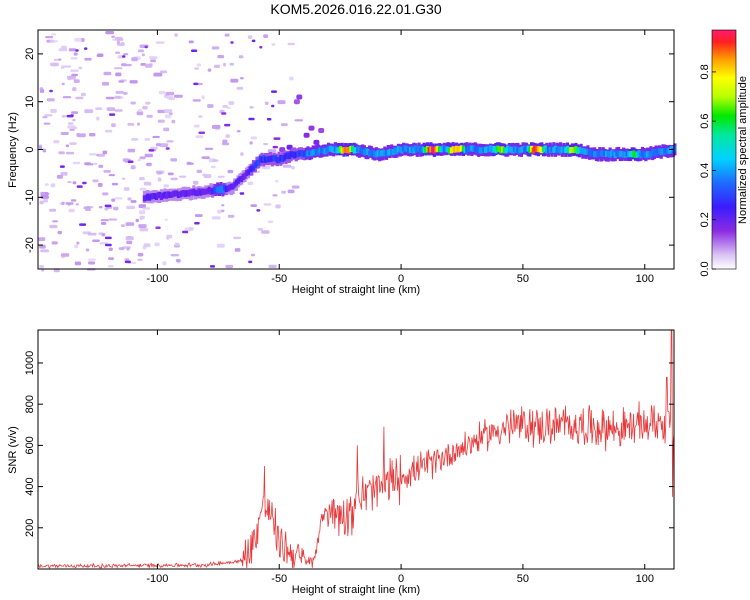 This screenshot has width=750, height=600. I want to click on x-tick-label: -100, so click(157, 279).